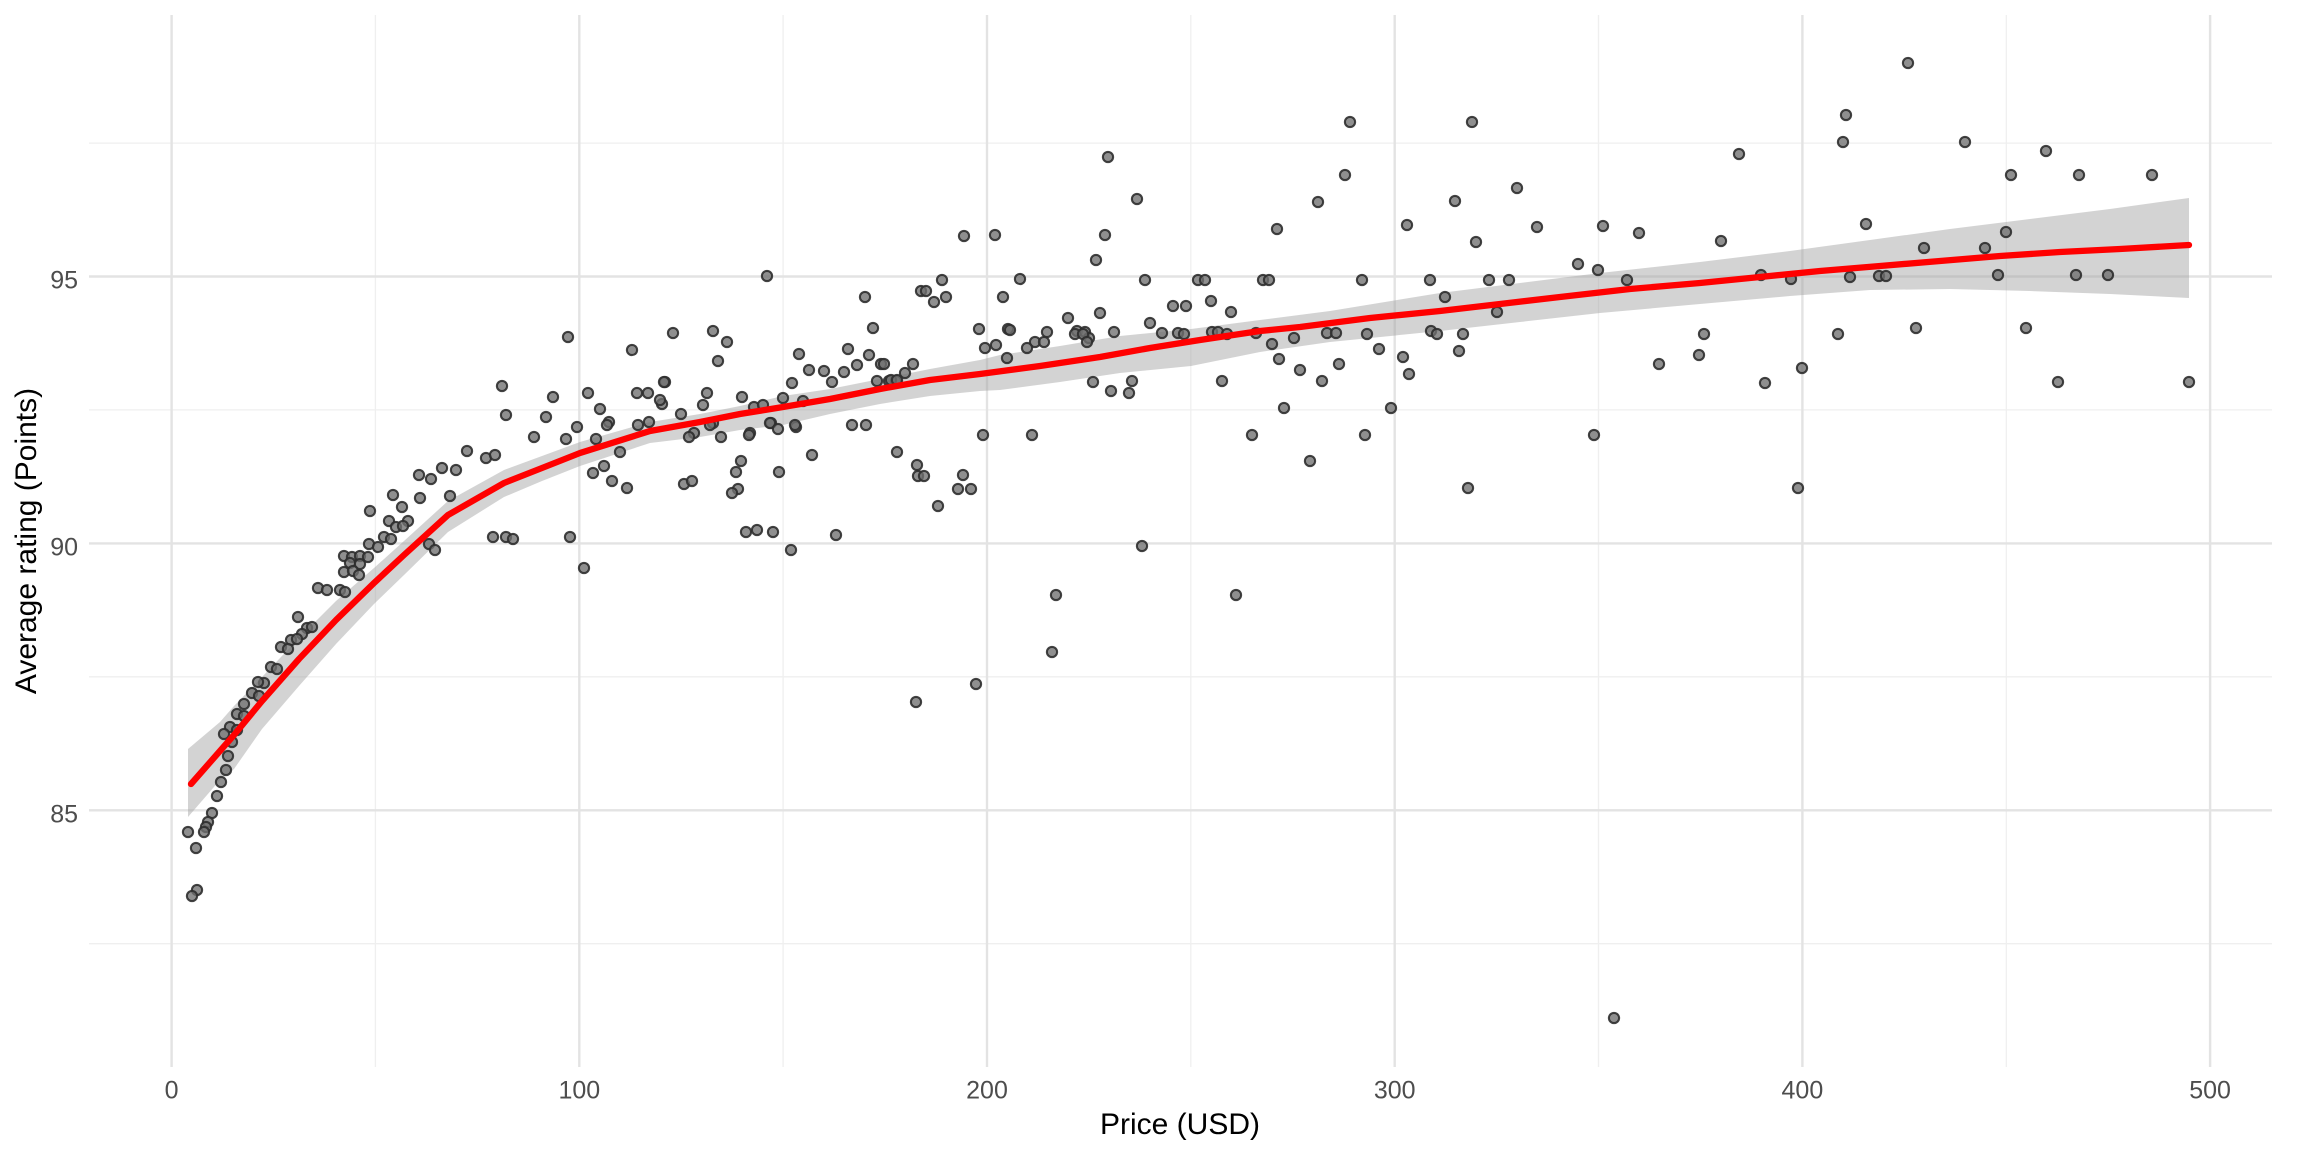 The width and height of the screenshot is (2304, 1152). I want to click on svg-text: 0, so click(172, 1091).